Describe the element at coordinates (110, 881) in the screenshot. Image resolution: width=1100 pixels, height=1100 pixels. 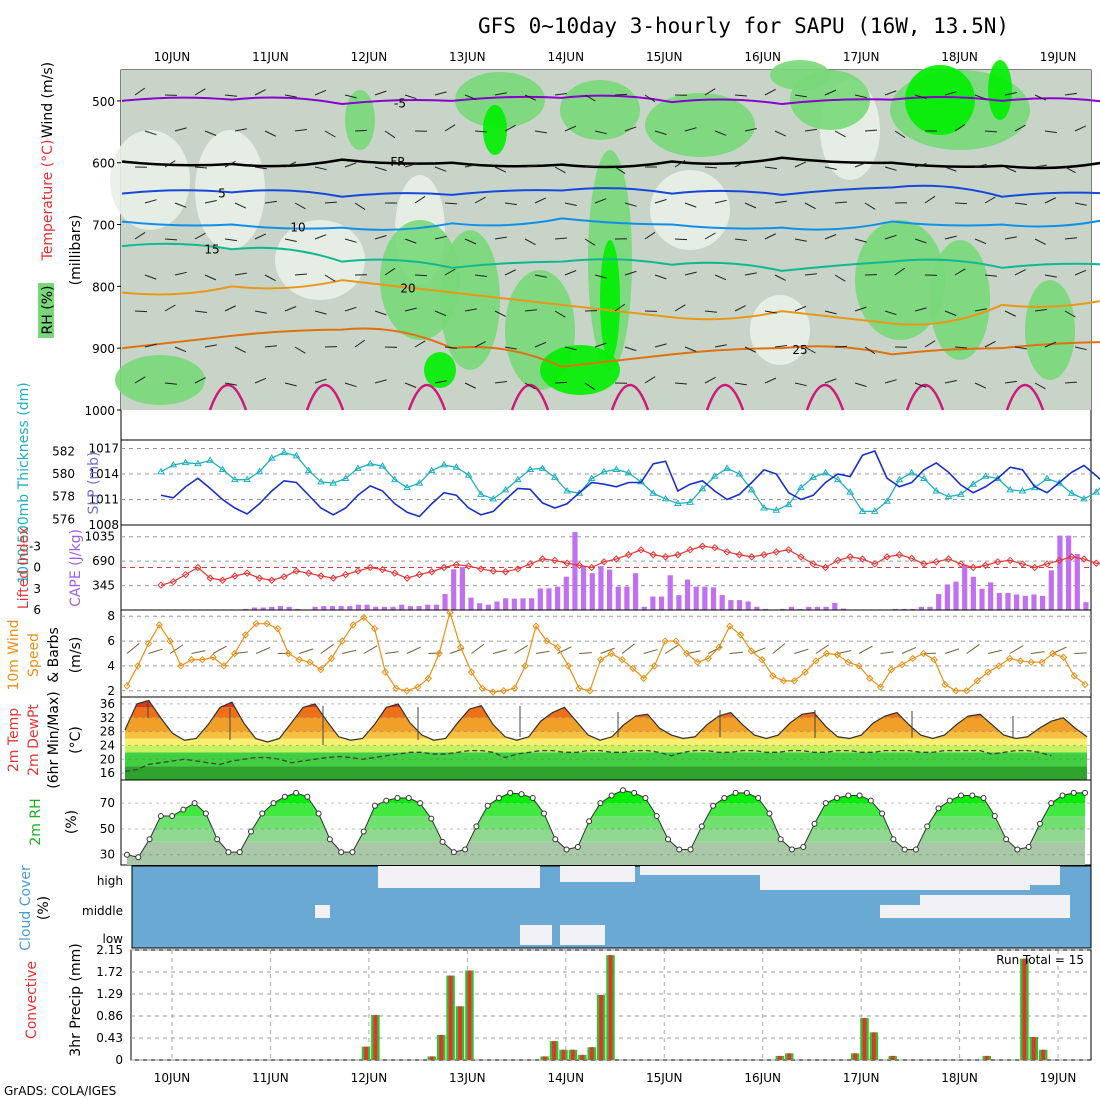
I see `cloud-level-tick: high` at that location.